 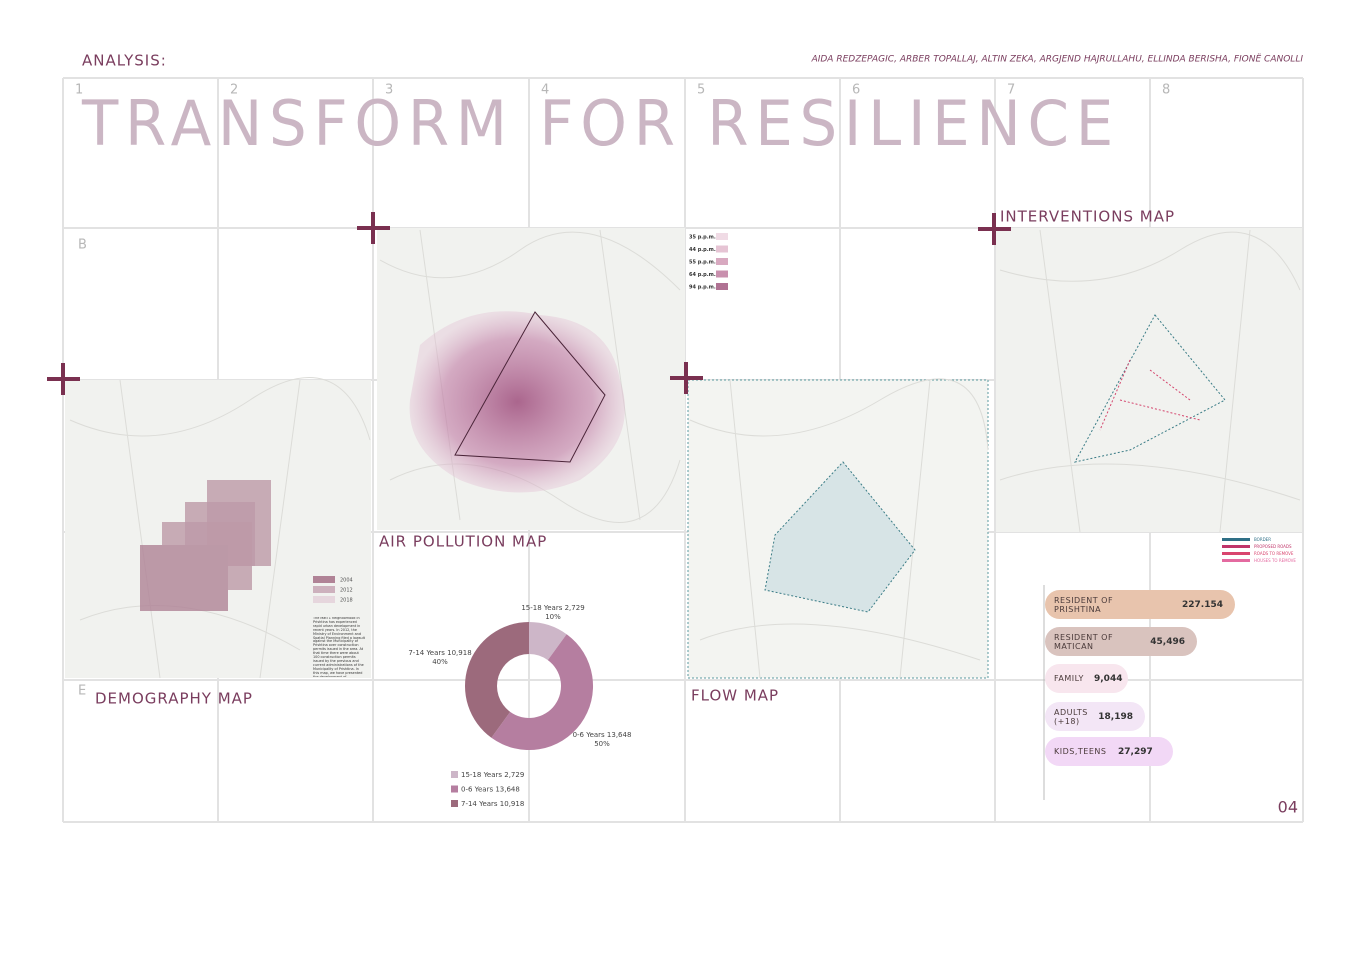 What do you see at coordinates (205, 545) in the screenshot?
I see `demography-squares` at bounding box center [205, 545].